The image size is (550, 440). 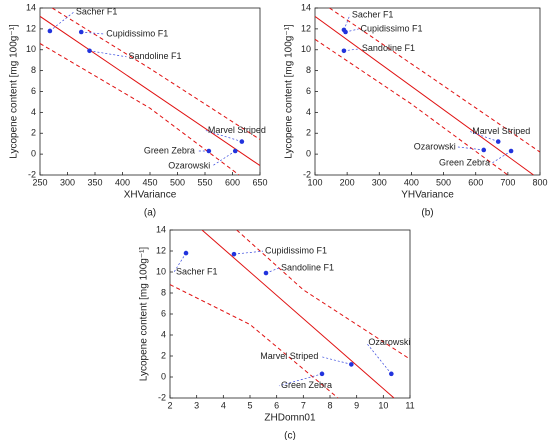 What do you see at coordinates (249, 405) in the screenshot?
I see `x-tick-label: 5` at bounding box center [249, 405].